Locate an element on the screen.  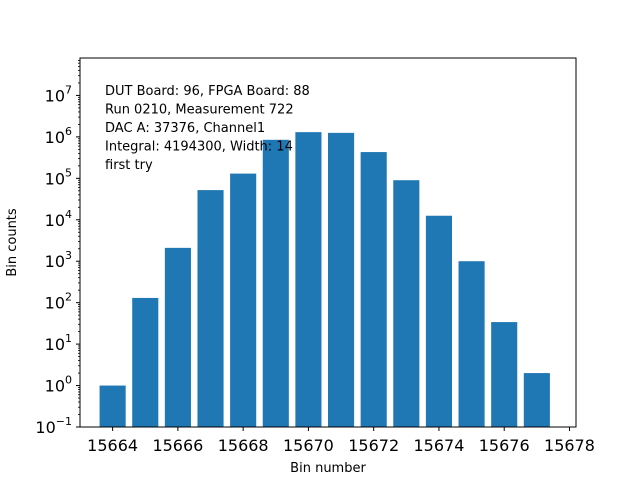
x-tick-label: 15668 is located at coordinates (243, 445).